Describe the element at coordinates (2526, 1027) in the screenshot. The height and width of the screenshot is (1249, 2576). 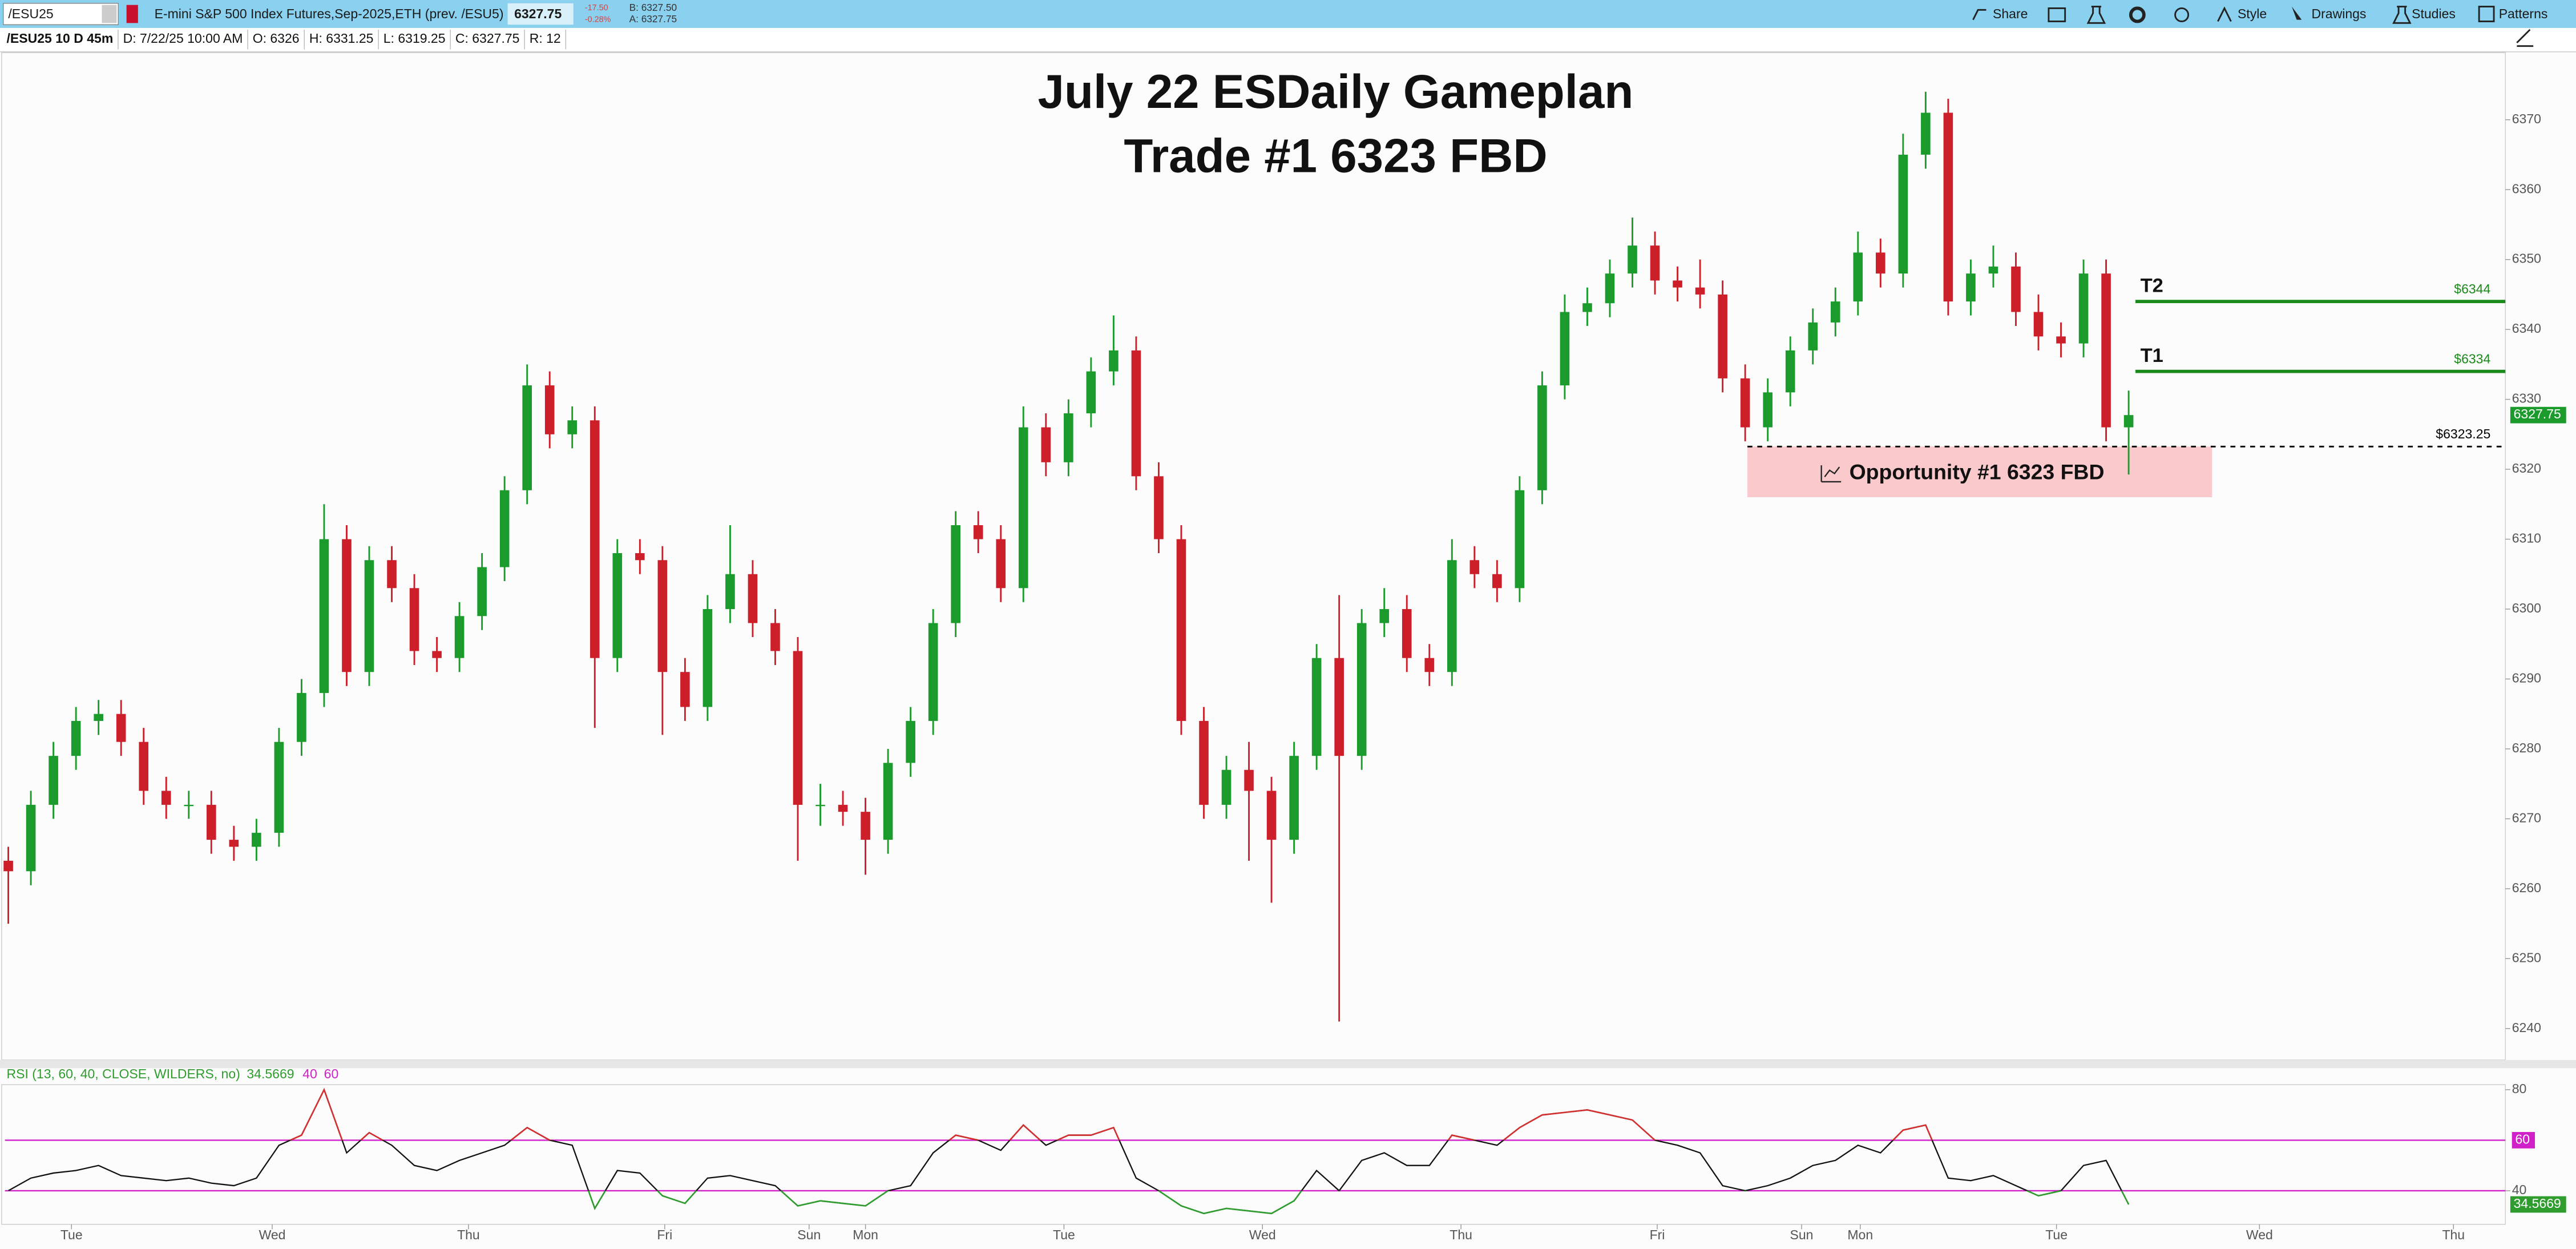
I see `y-tick-label: 6240` at that location.